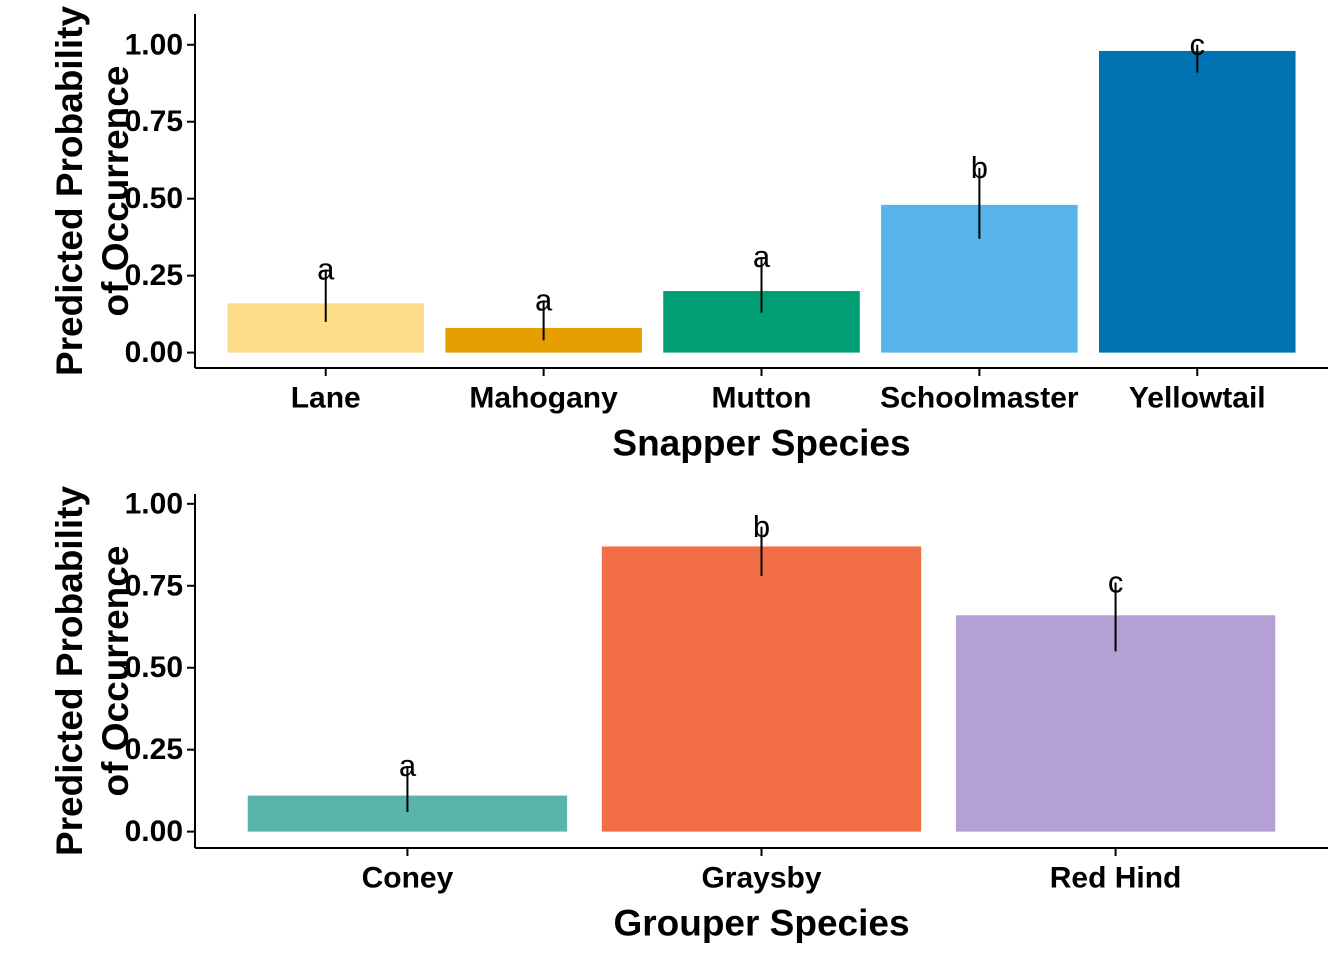 The image size is (1344, 960). I want to click on x-tick-label: Lane, so click(326, 398).